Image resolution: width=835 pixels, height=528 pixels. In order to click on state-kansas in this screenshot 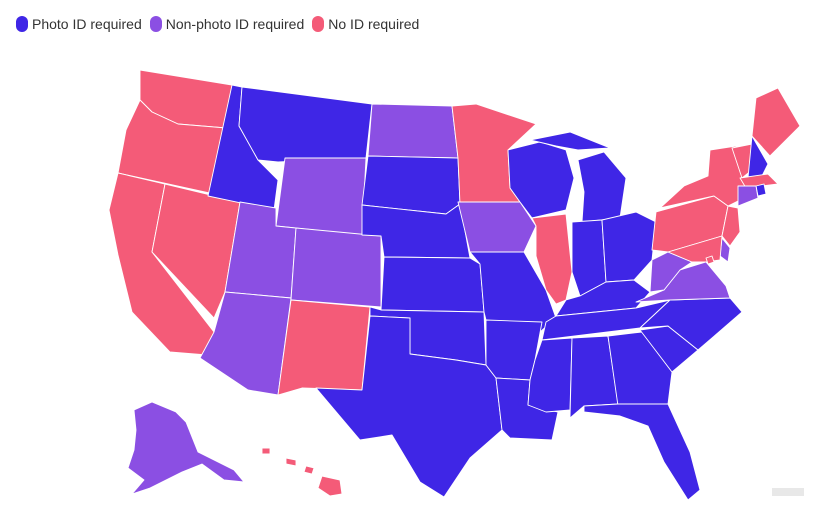, I will do `click(432, 284)`.